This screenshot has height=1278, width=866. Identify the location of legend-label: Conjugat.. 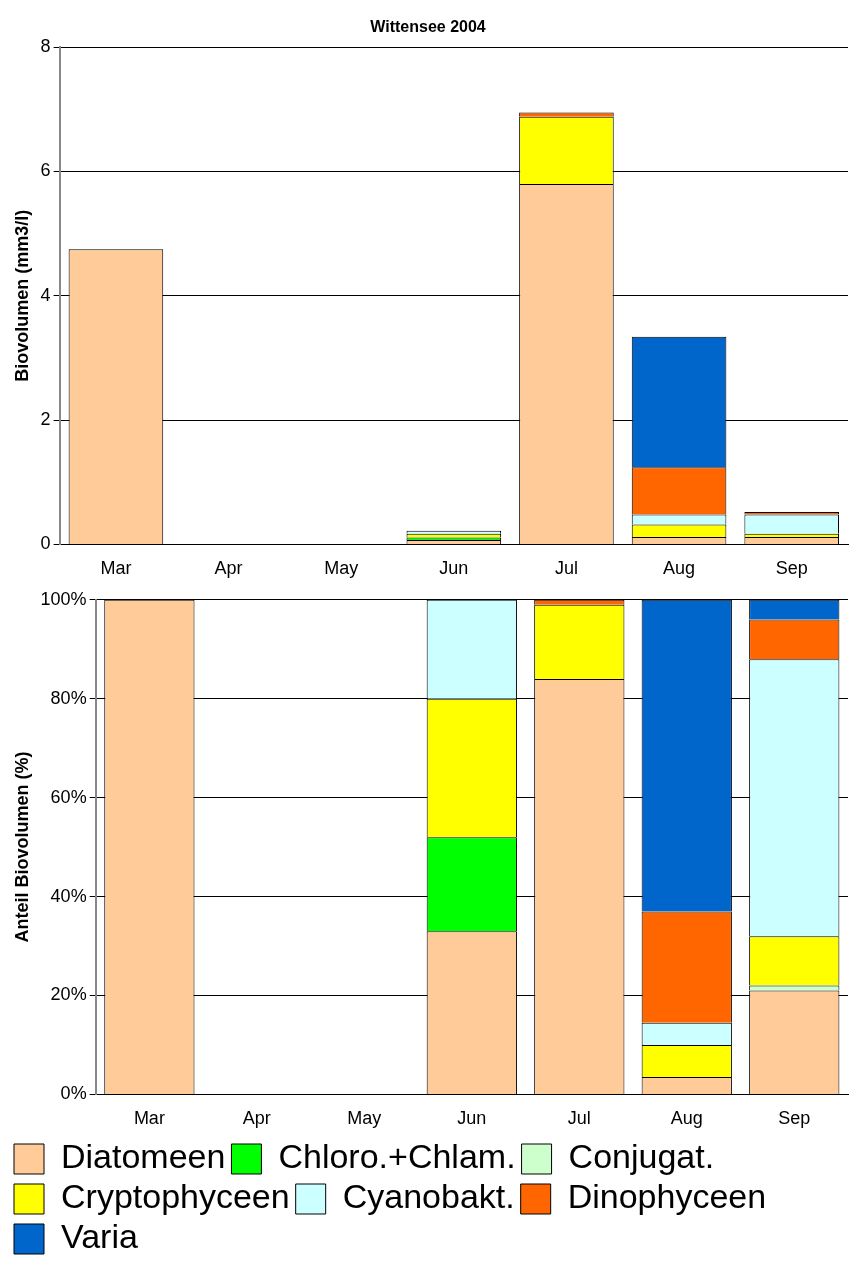
(641, 1156).